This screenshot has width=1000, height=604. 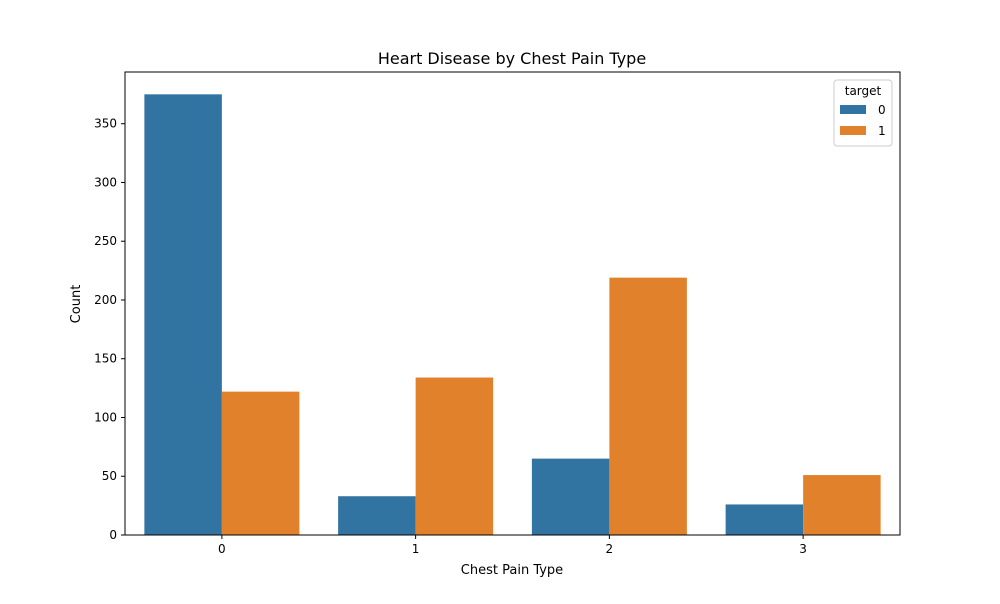 I want to click on y-tick-label: 250, so click(x=105, y=241).